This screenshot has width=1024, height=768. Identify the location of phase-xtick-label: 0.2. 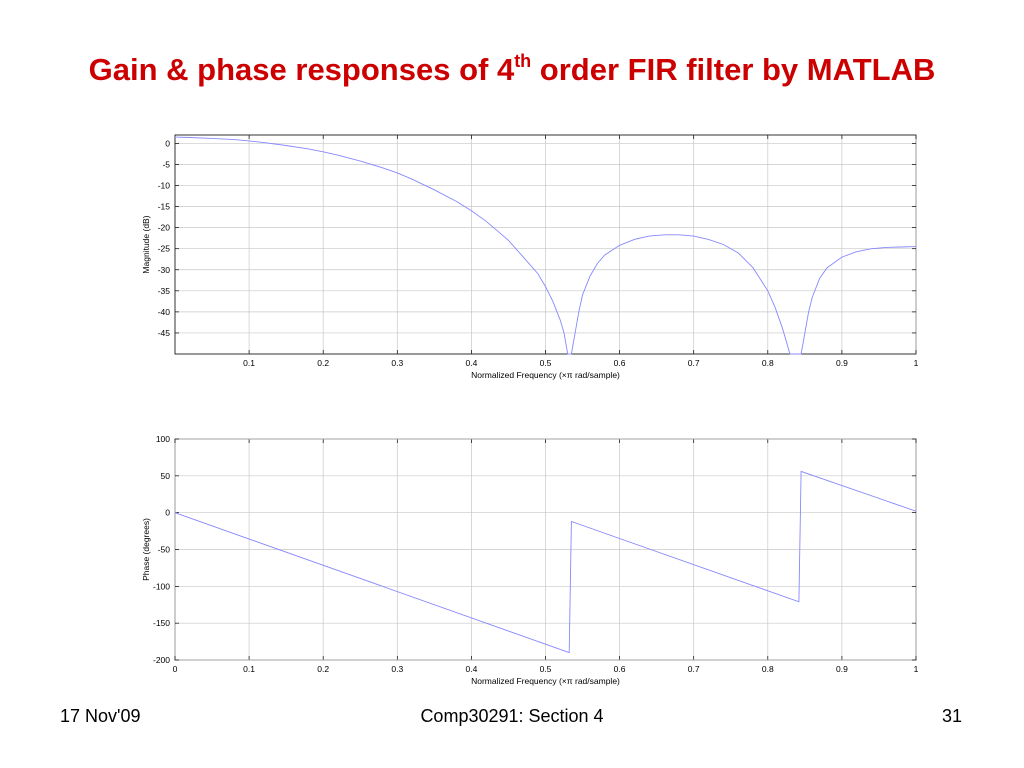
(323, 669).